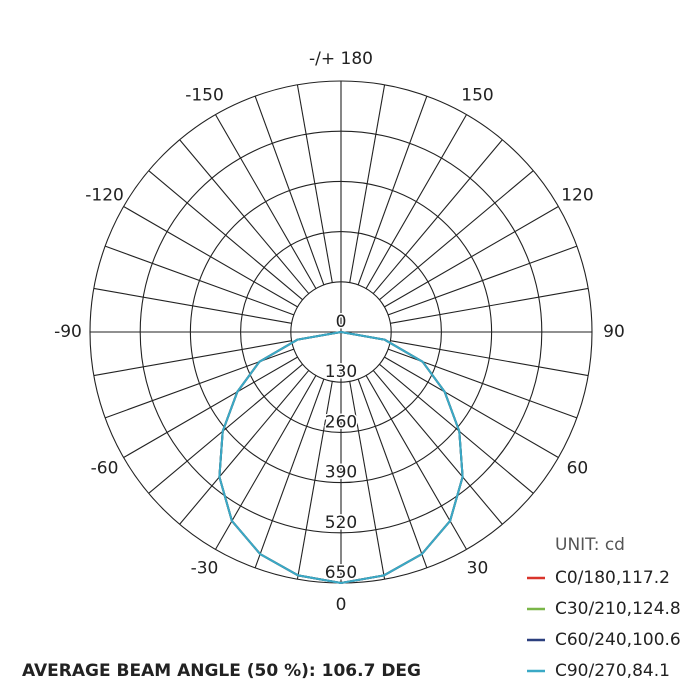  What do you see at coordinates (341, 372) in the screenshot?
I see `r-tick-label: 130` at bounding box center [341, 372].